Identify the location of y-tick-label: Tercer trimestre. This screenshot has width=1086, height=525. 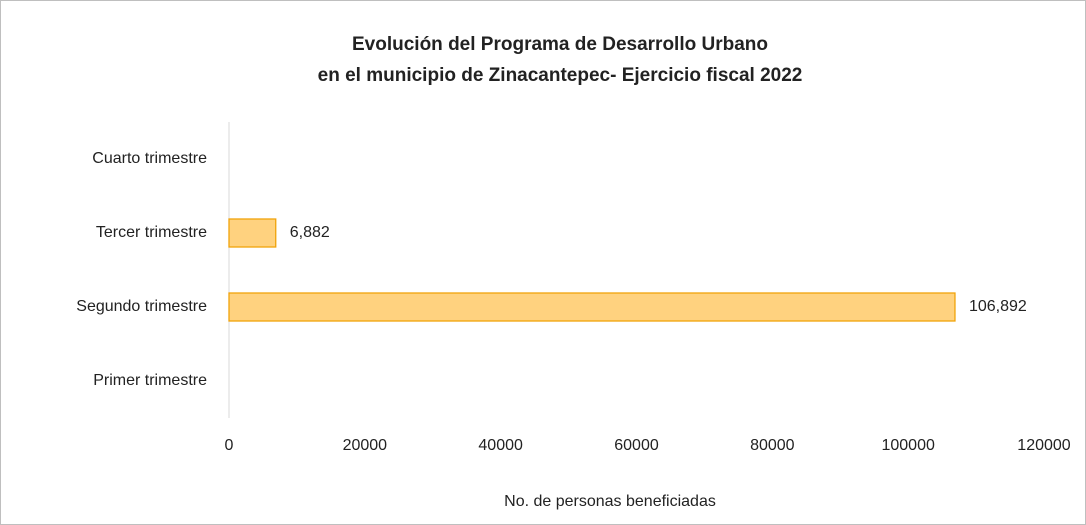
(151, 232).